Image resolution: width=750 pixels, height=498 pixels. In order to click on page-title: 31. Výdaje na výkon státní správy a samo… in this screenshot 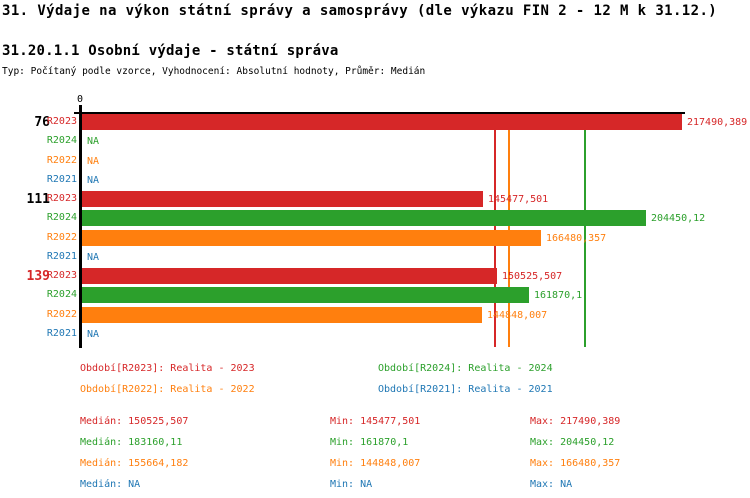, I will do `click(360, 11)`.